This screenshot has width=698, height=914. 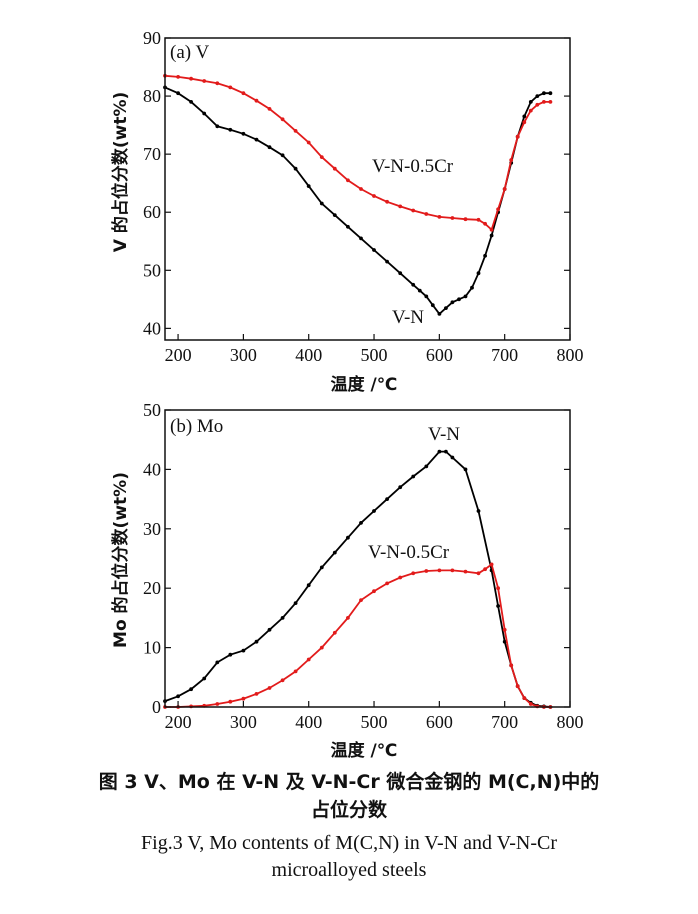 What do you see at coordinates (120, 172) in the screenshot?
I see `y-axis-label-a: V 的占位分数(wt%)` at bounding box center [120, 172].